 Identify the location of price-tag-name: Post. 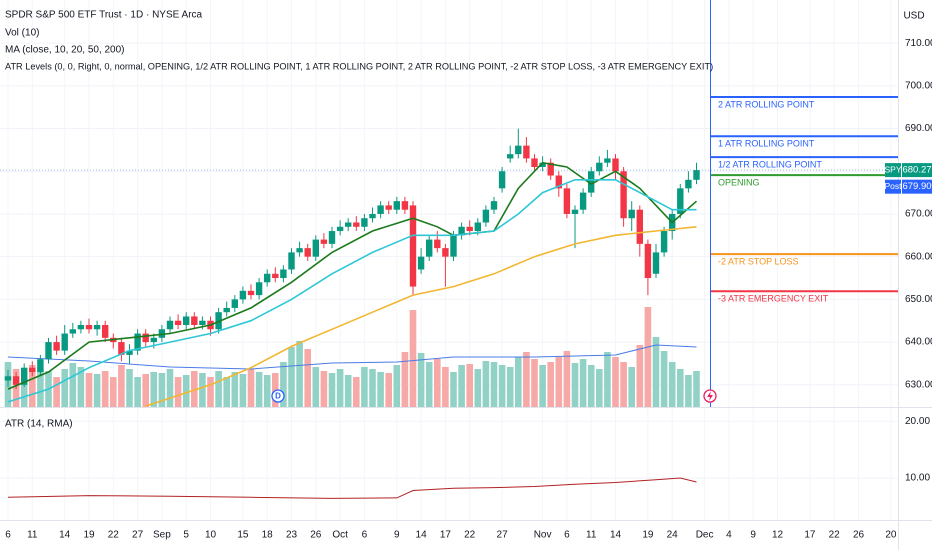
(893, 186).